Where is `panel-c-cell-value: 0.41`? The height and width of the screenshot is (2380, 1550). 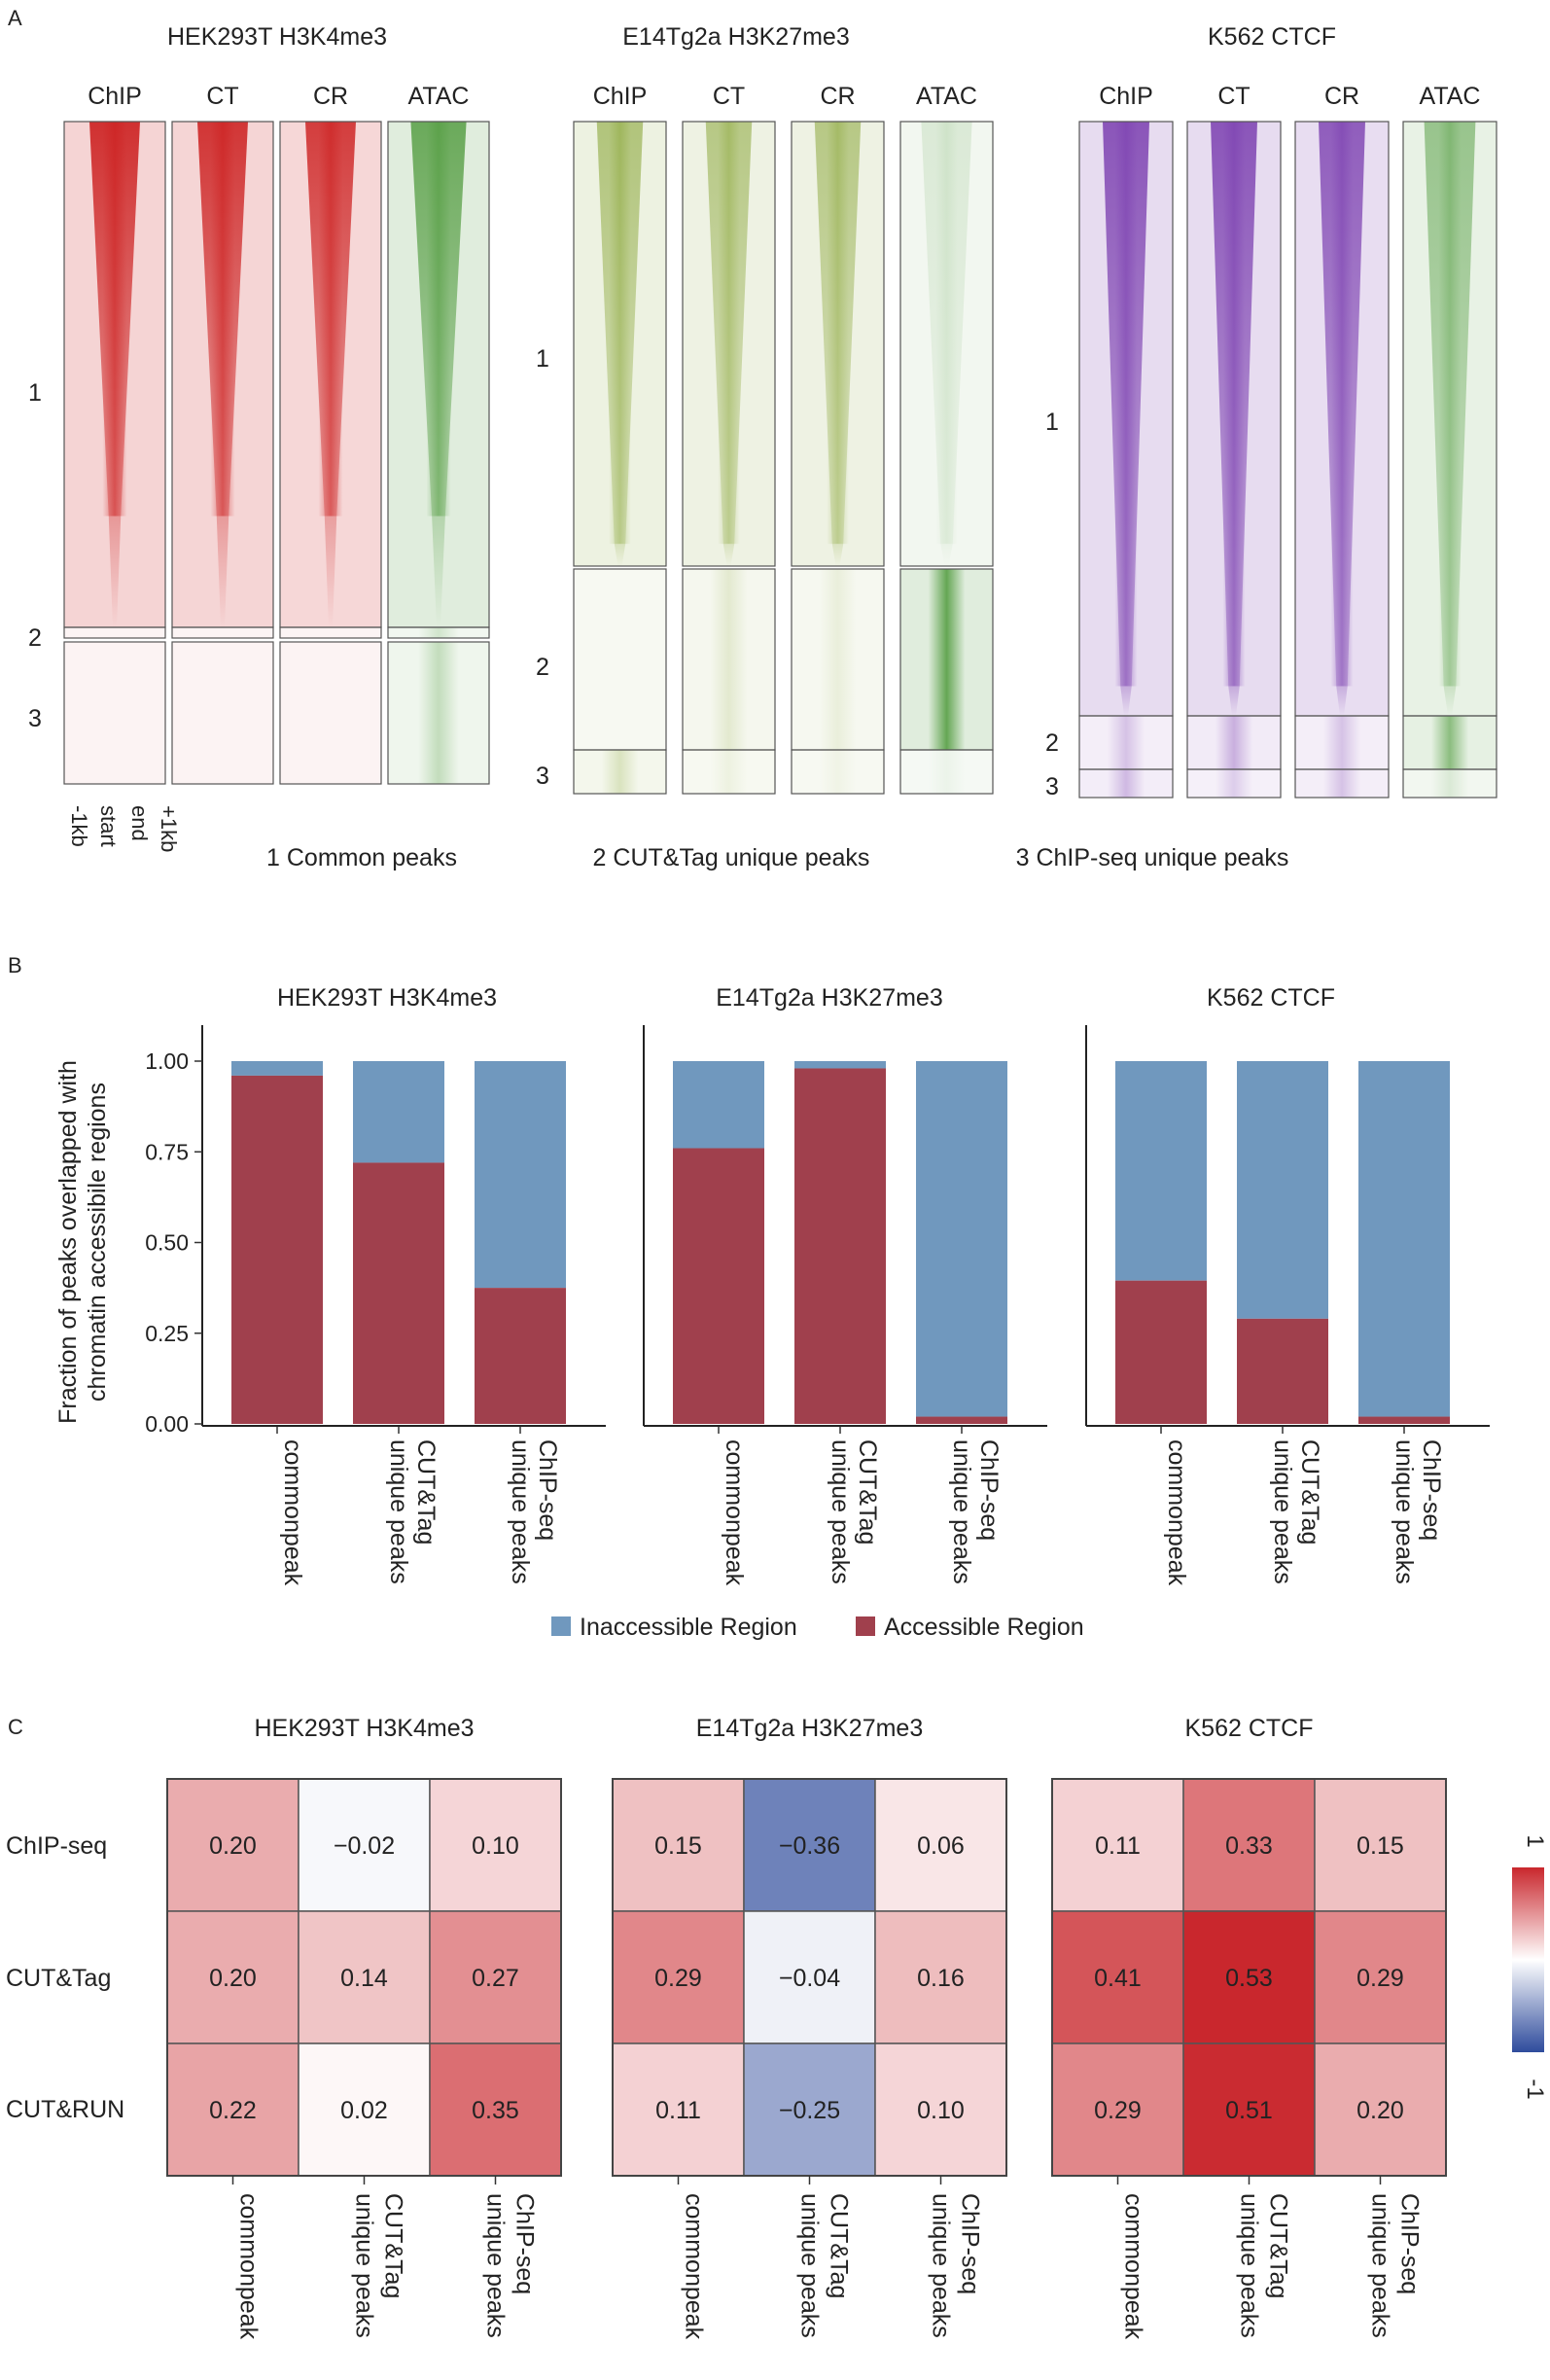
panel-c-cell-value: 0.41 is located at coordinates (1118, 1978).